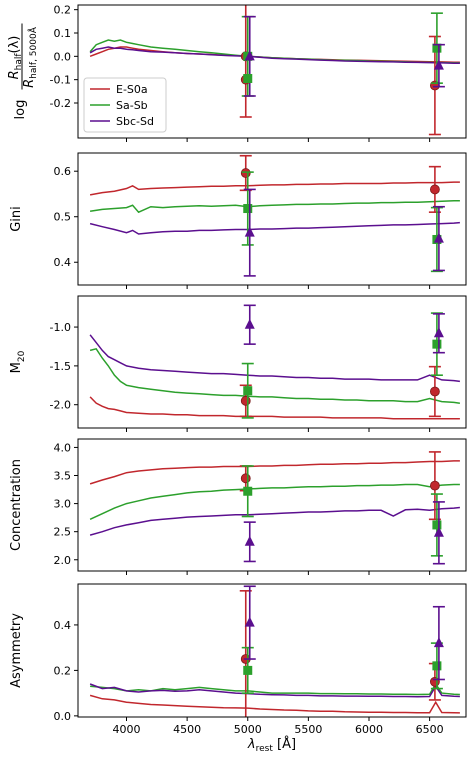  What do you see at coordinates (19, 62) in the screenshot?
I see `y-axis-label-num-sub: half` at bounding box center [19, 62].